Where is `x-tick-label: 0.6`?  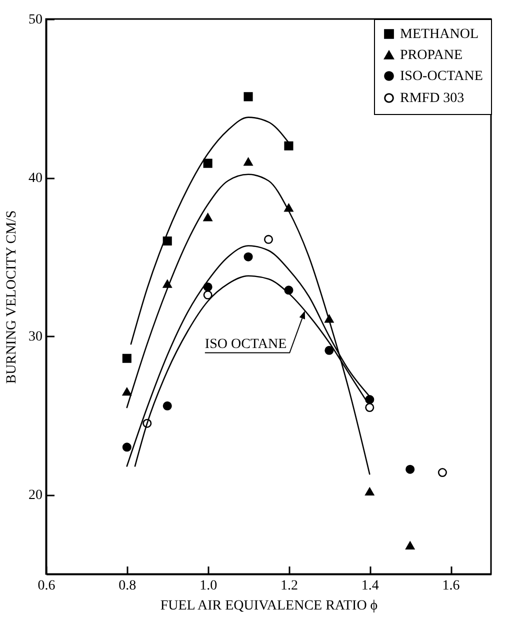
x-tick-label: 0.6 is located at coordinates (47, 586).